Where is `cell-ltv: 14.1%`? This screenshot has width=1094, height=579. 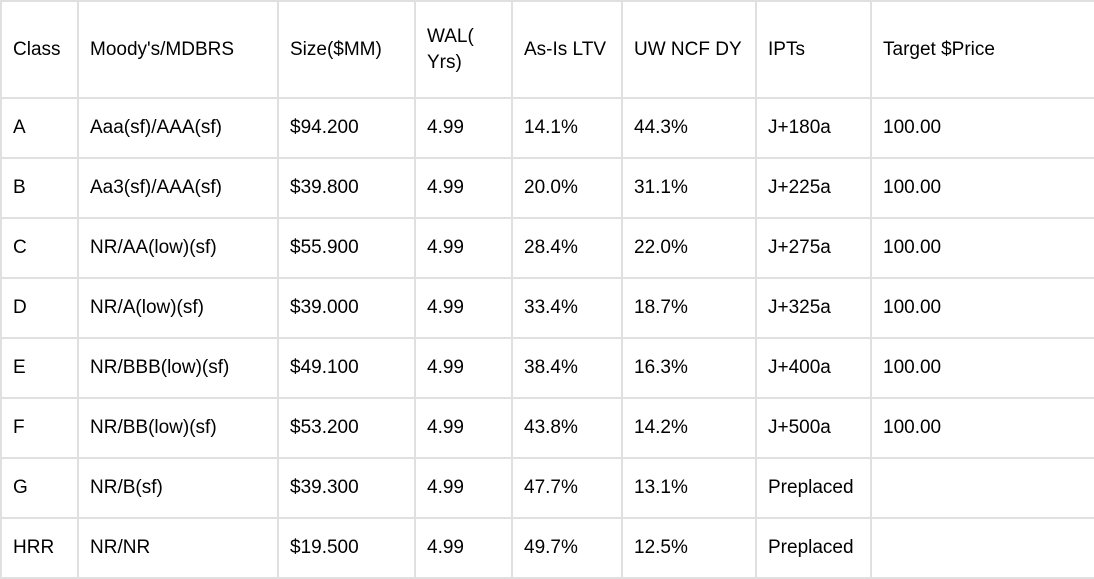
cell-ltv: 14.1% is located at coordinates (567, 128).